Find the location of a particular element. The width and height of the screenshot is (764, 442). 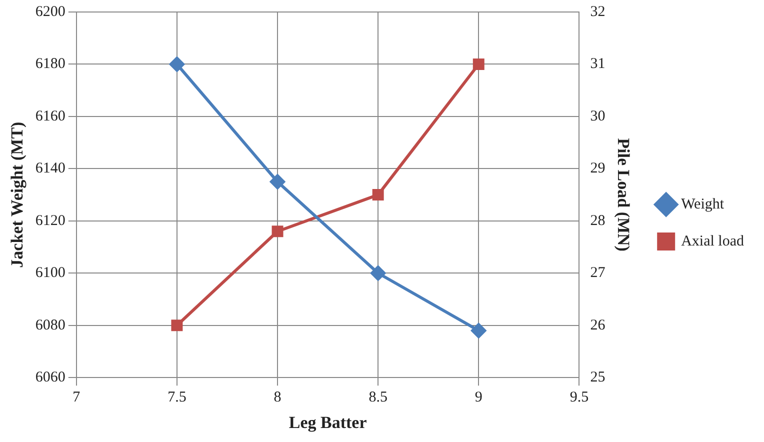

y2-axis-title: Pile Load (MN) is located at coordinates (624, 195).